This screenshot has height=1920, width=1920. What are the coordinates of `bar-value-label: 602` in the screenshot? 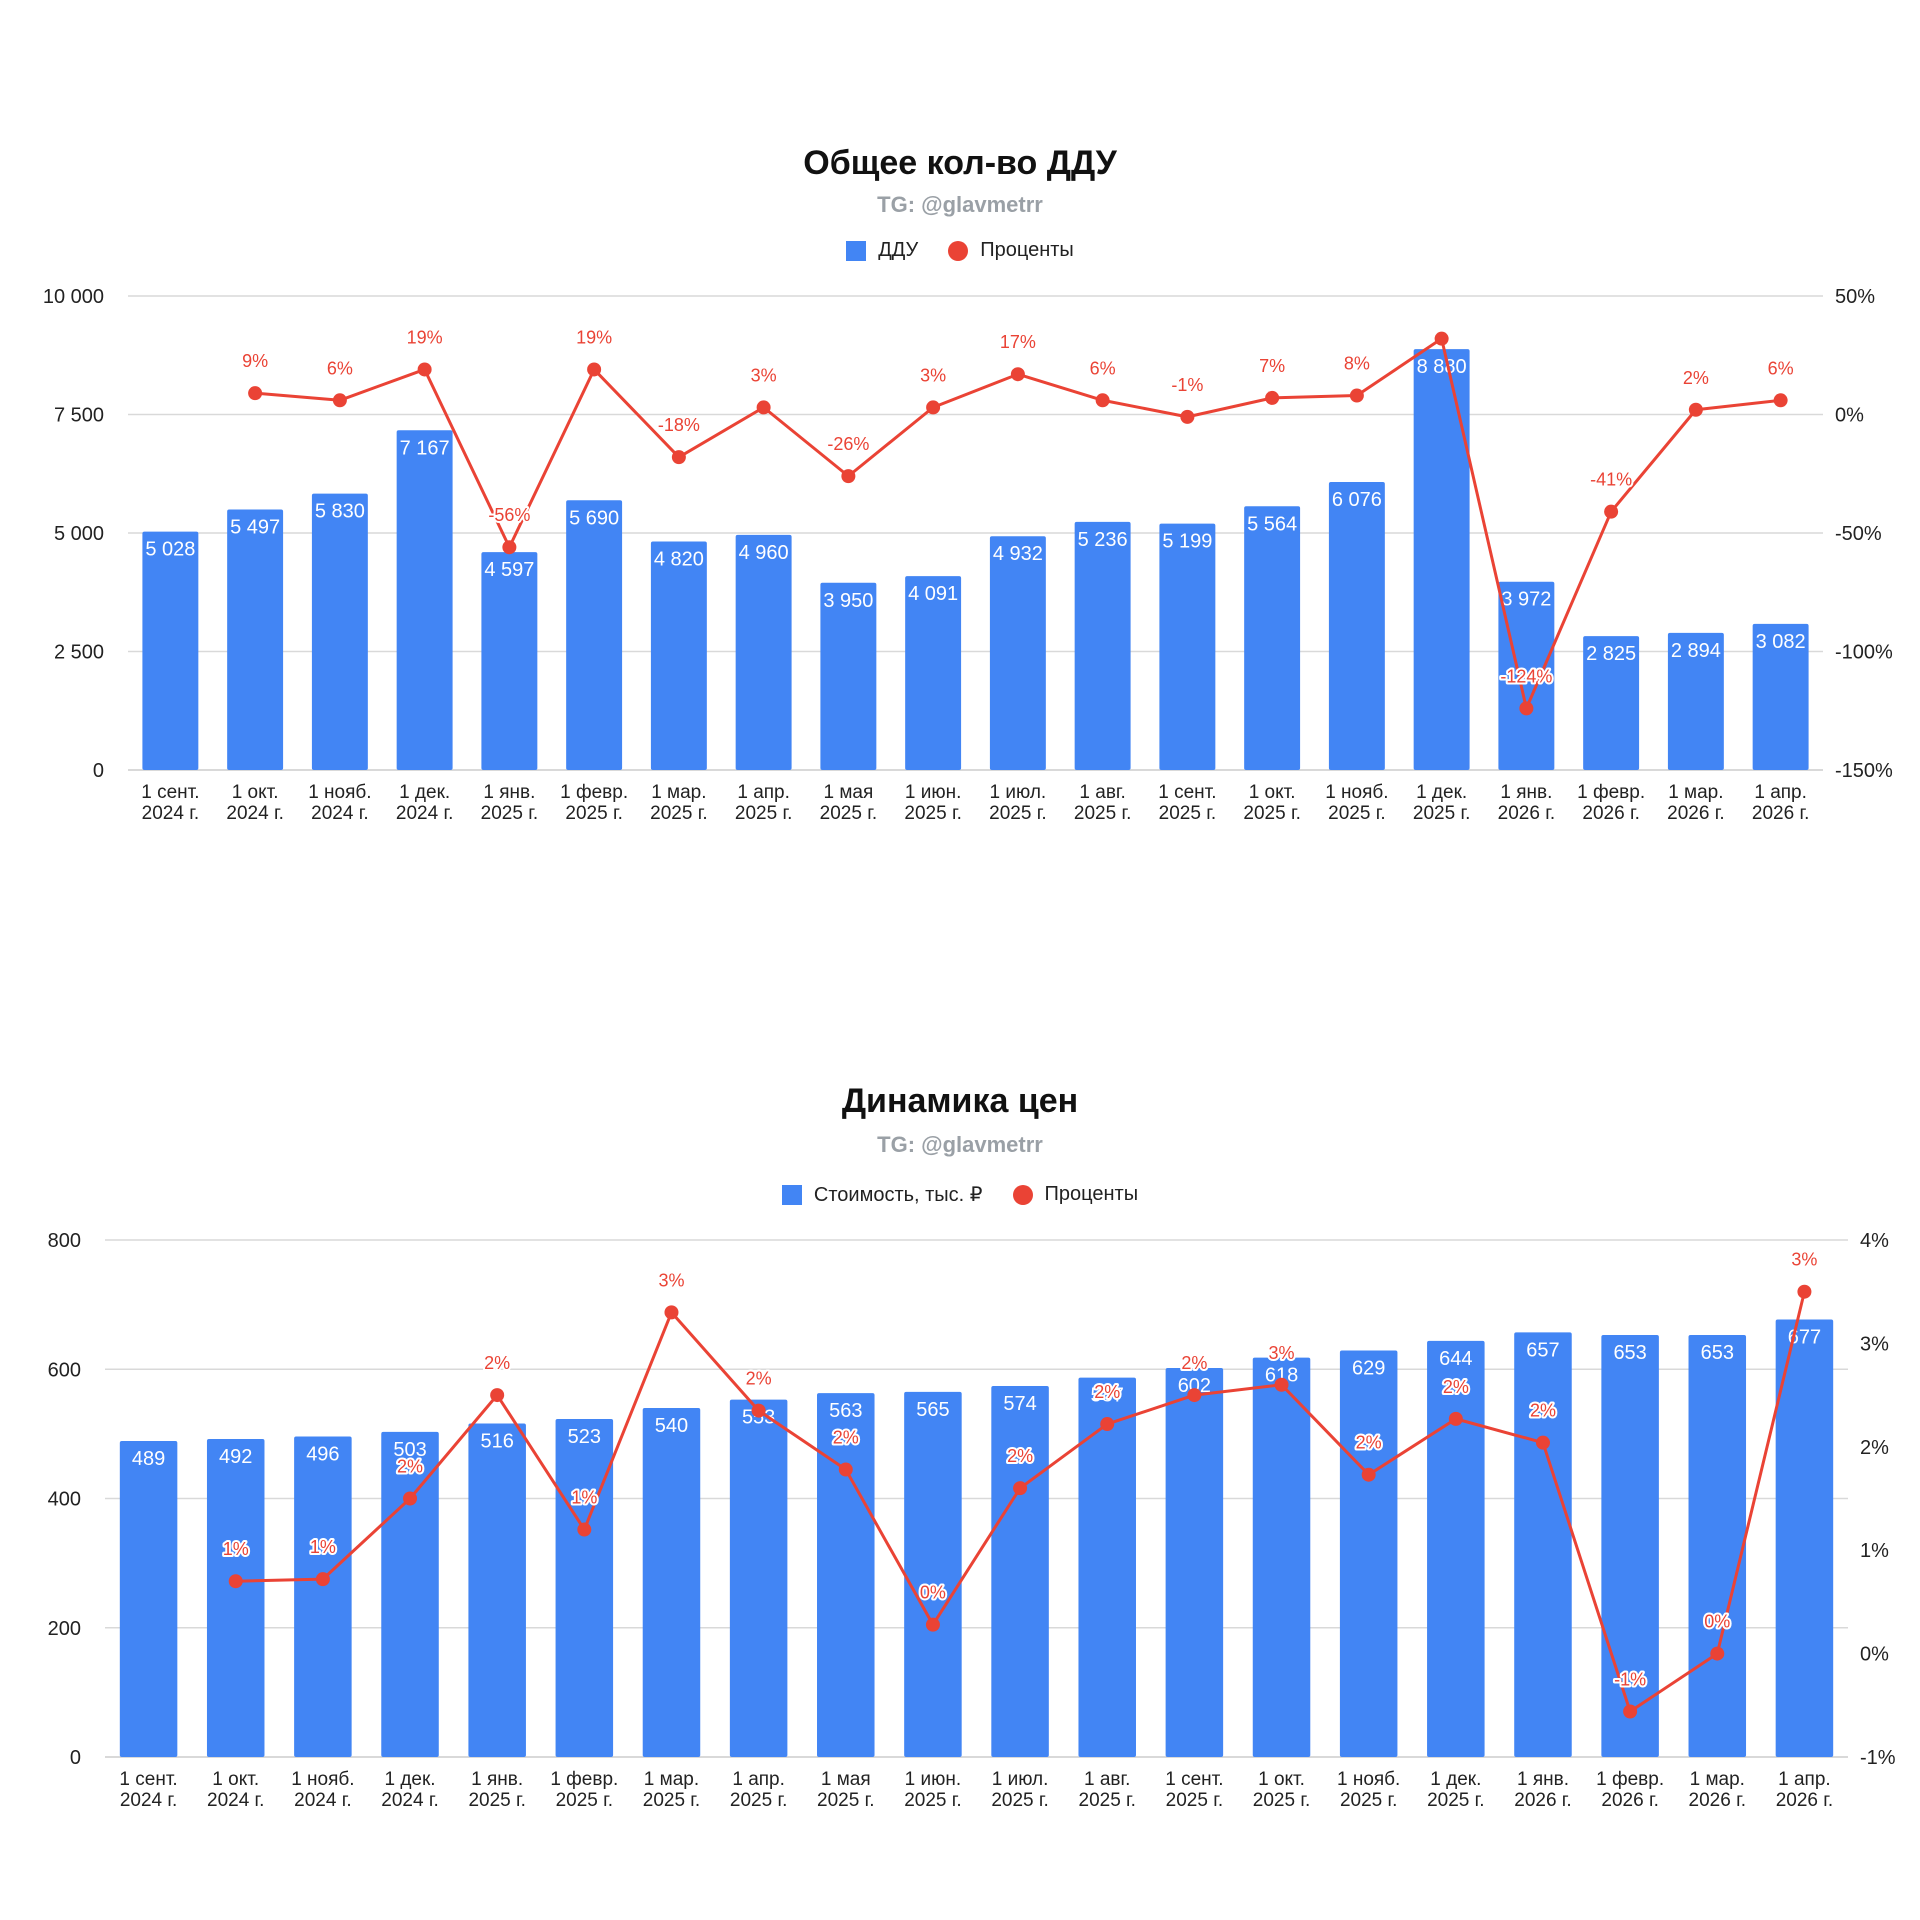 It's located at (1194, 1386).